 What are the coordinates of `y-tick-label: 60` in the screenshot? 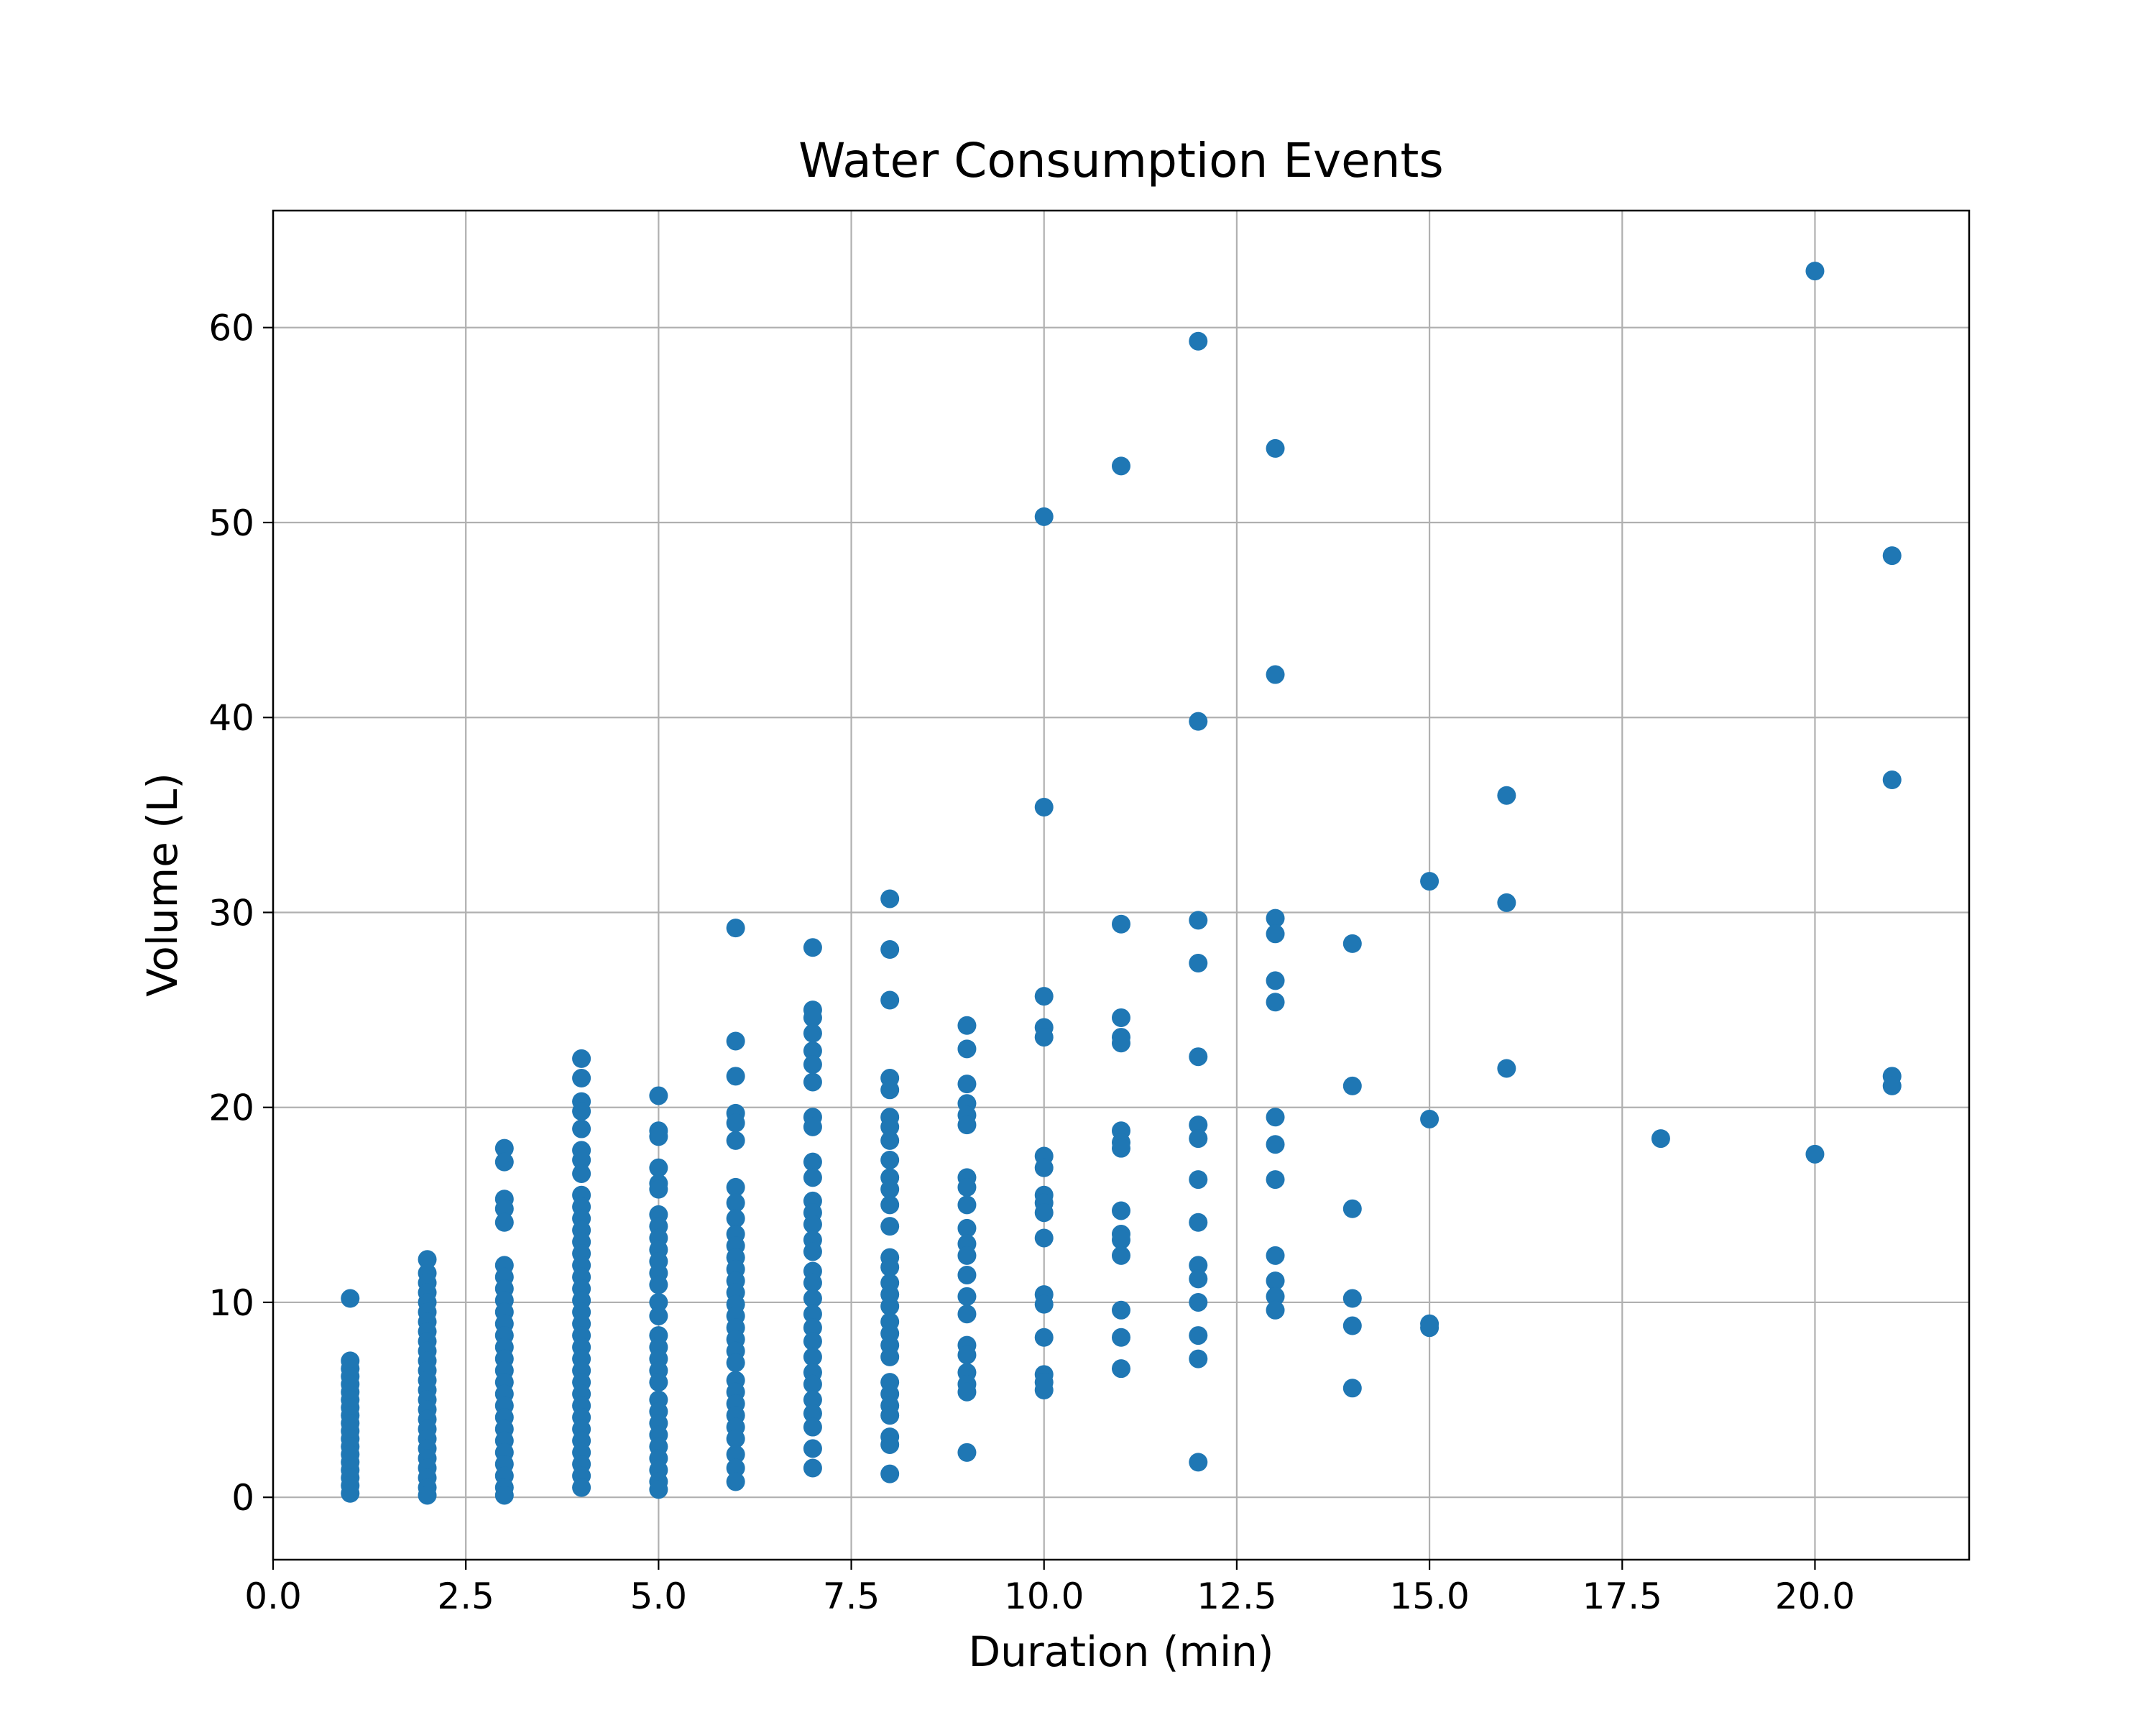 It's located at (231, 328).